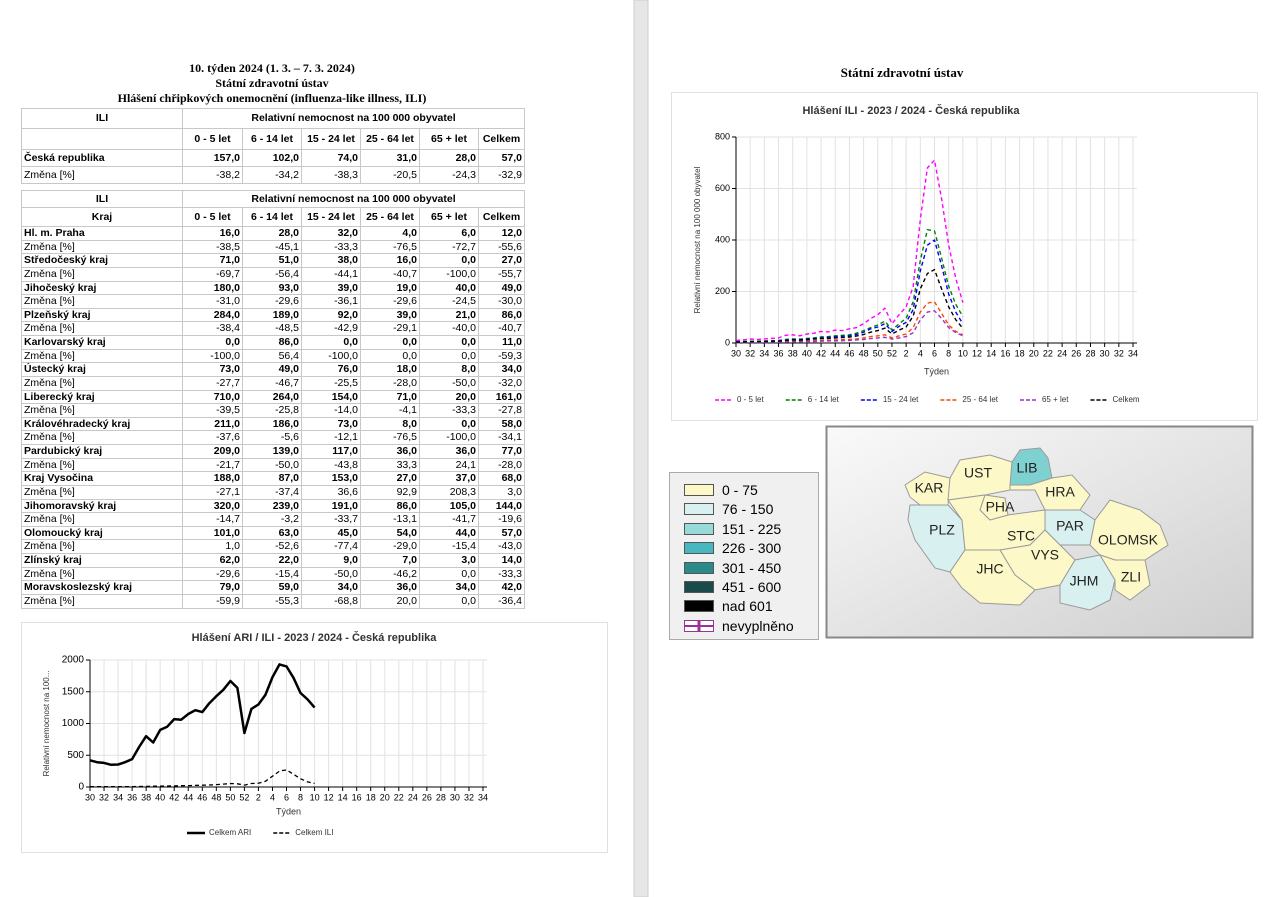  Describe the element at coordinates (849, 250) in the screenshot. I see `series-line` at that location.